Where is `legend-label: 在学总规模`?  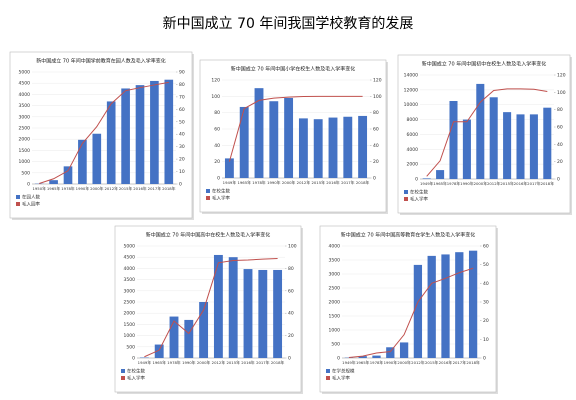 legend-label: 在学总规模 is located at coordinates (343, 371).